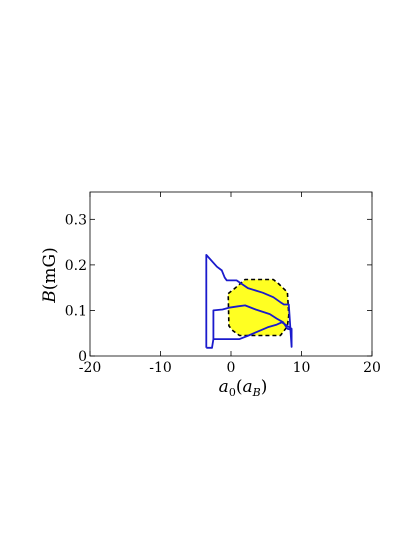 The height and width of the screenshot is (537, 415). I want to click on x-tick-label: -10, so click(160, 368).